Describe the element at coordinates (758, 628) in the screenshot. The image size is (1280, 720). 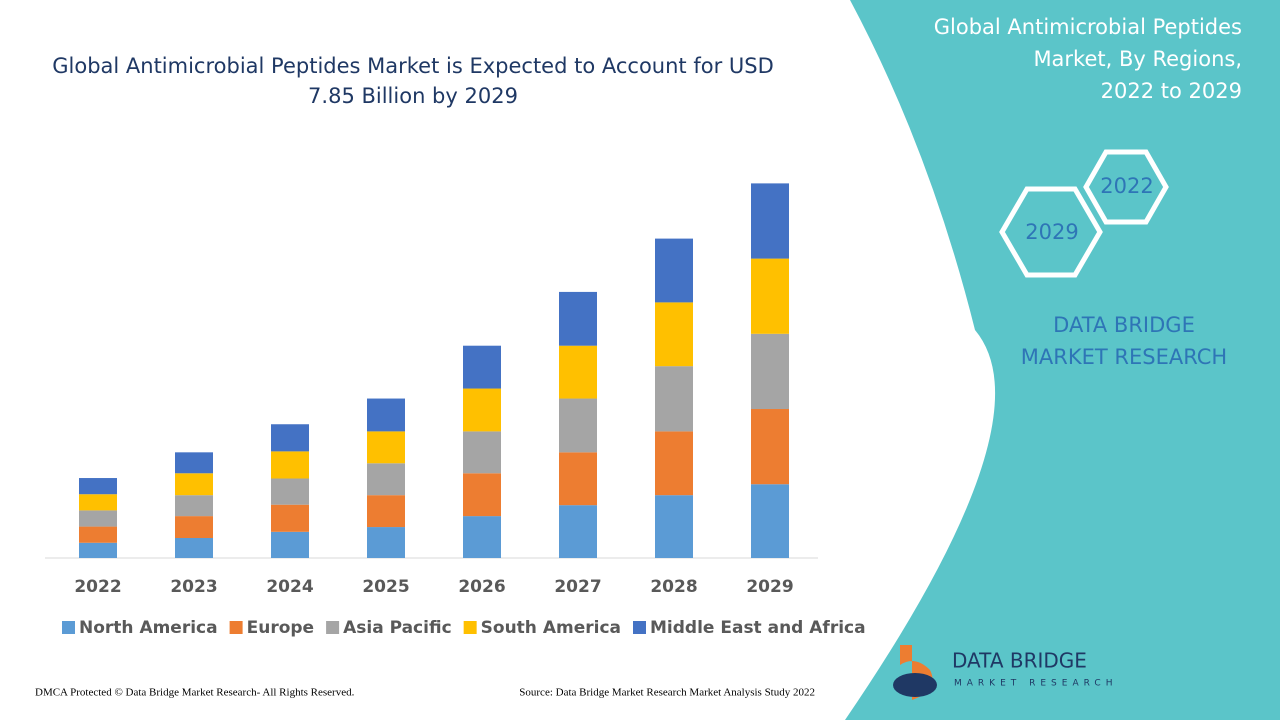
I see `legend-label: Middle East and Africa` at that location.